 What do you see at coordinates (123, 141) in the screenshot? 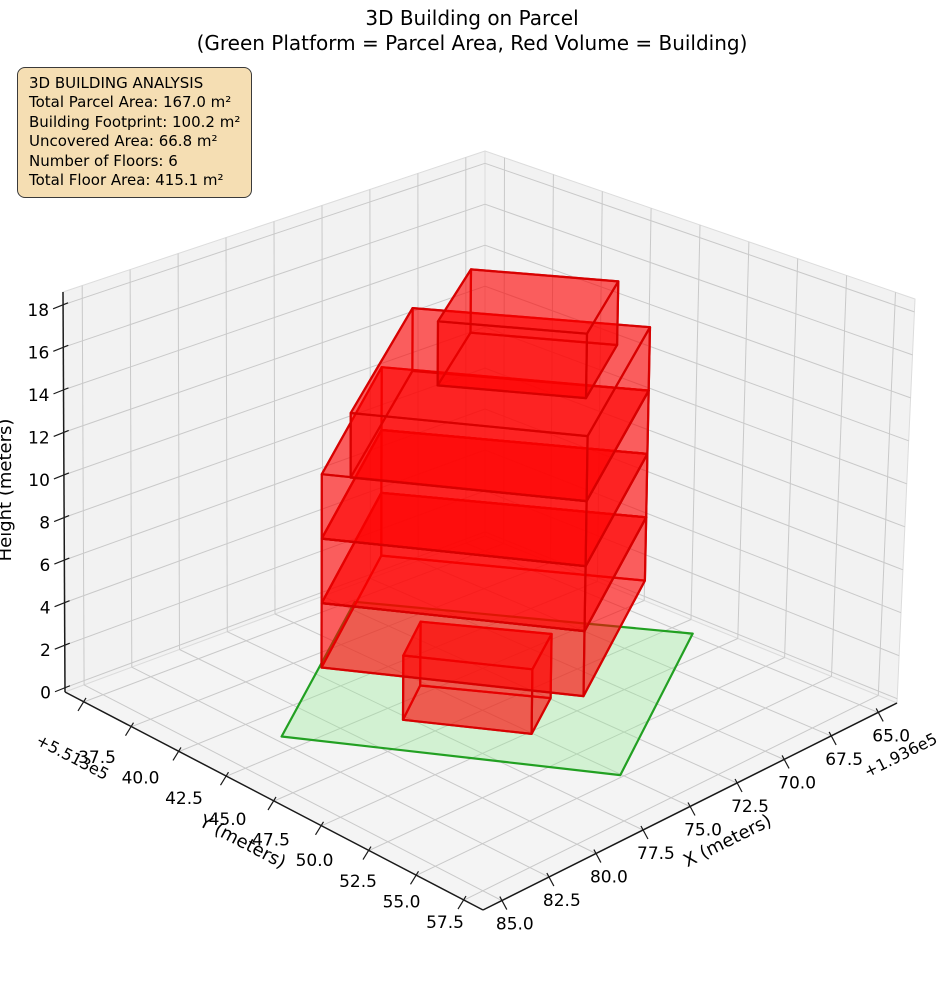
I see `info-box-line: Uncovered Area: 66.8 m²` at bounding box center [123, 141].